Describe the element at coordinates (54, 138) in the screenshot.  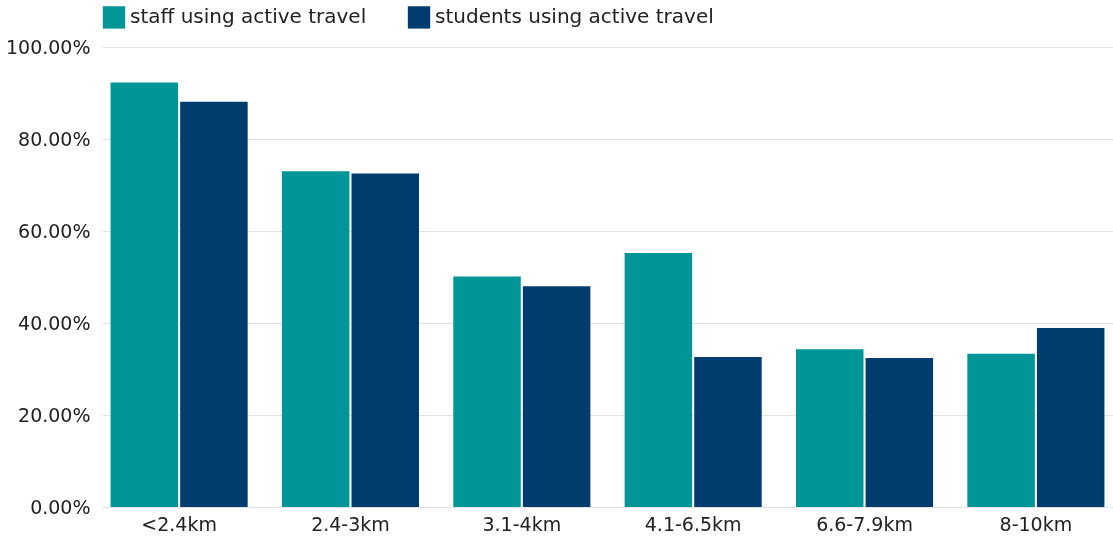
I see `y-tick-label: 80.00%` at that location.